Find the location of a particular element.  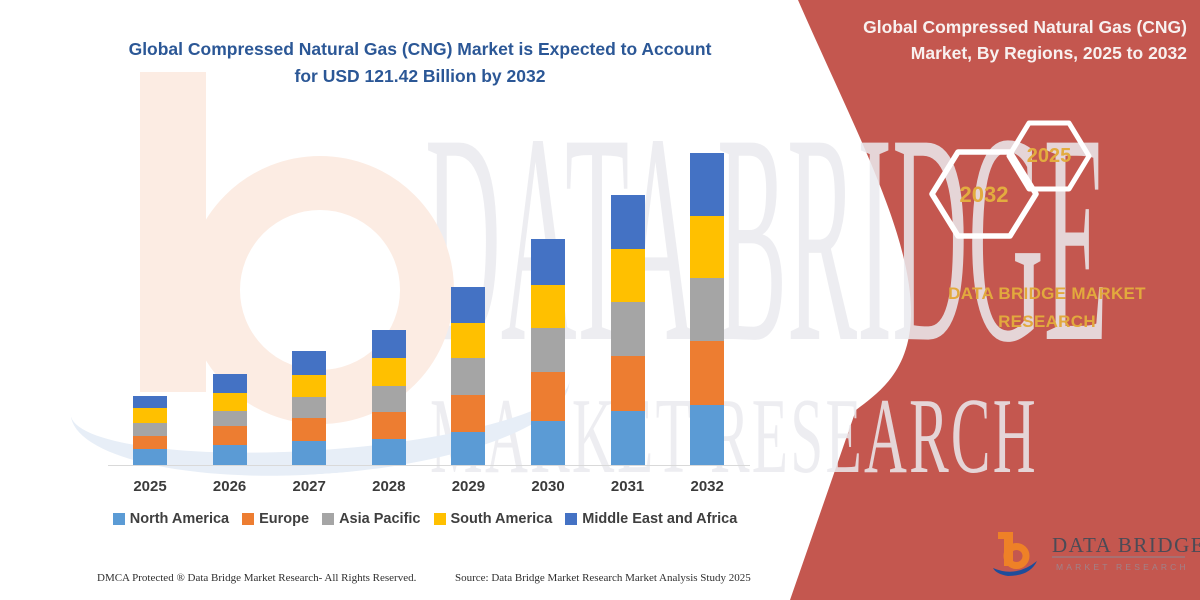

segment-2029-north-america is located at coordinates (468, 448).